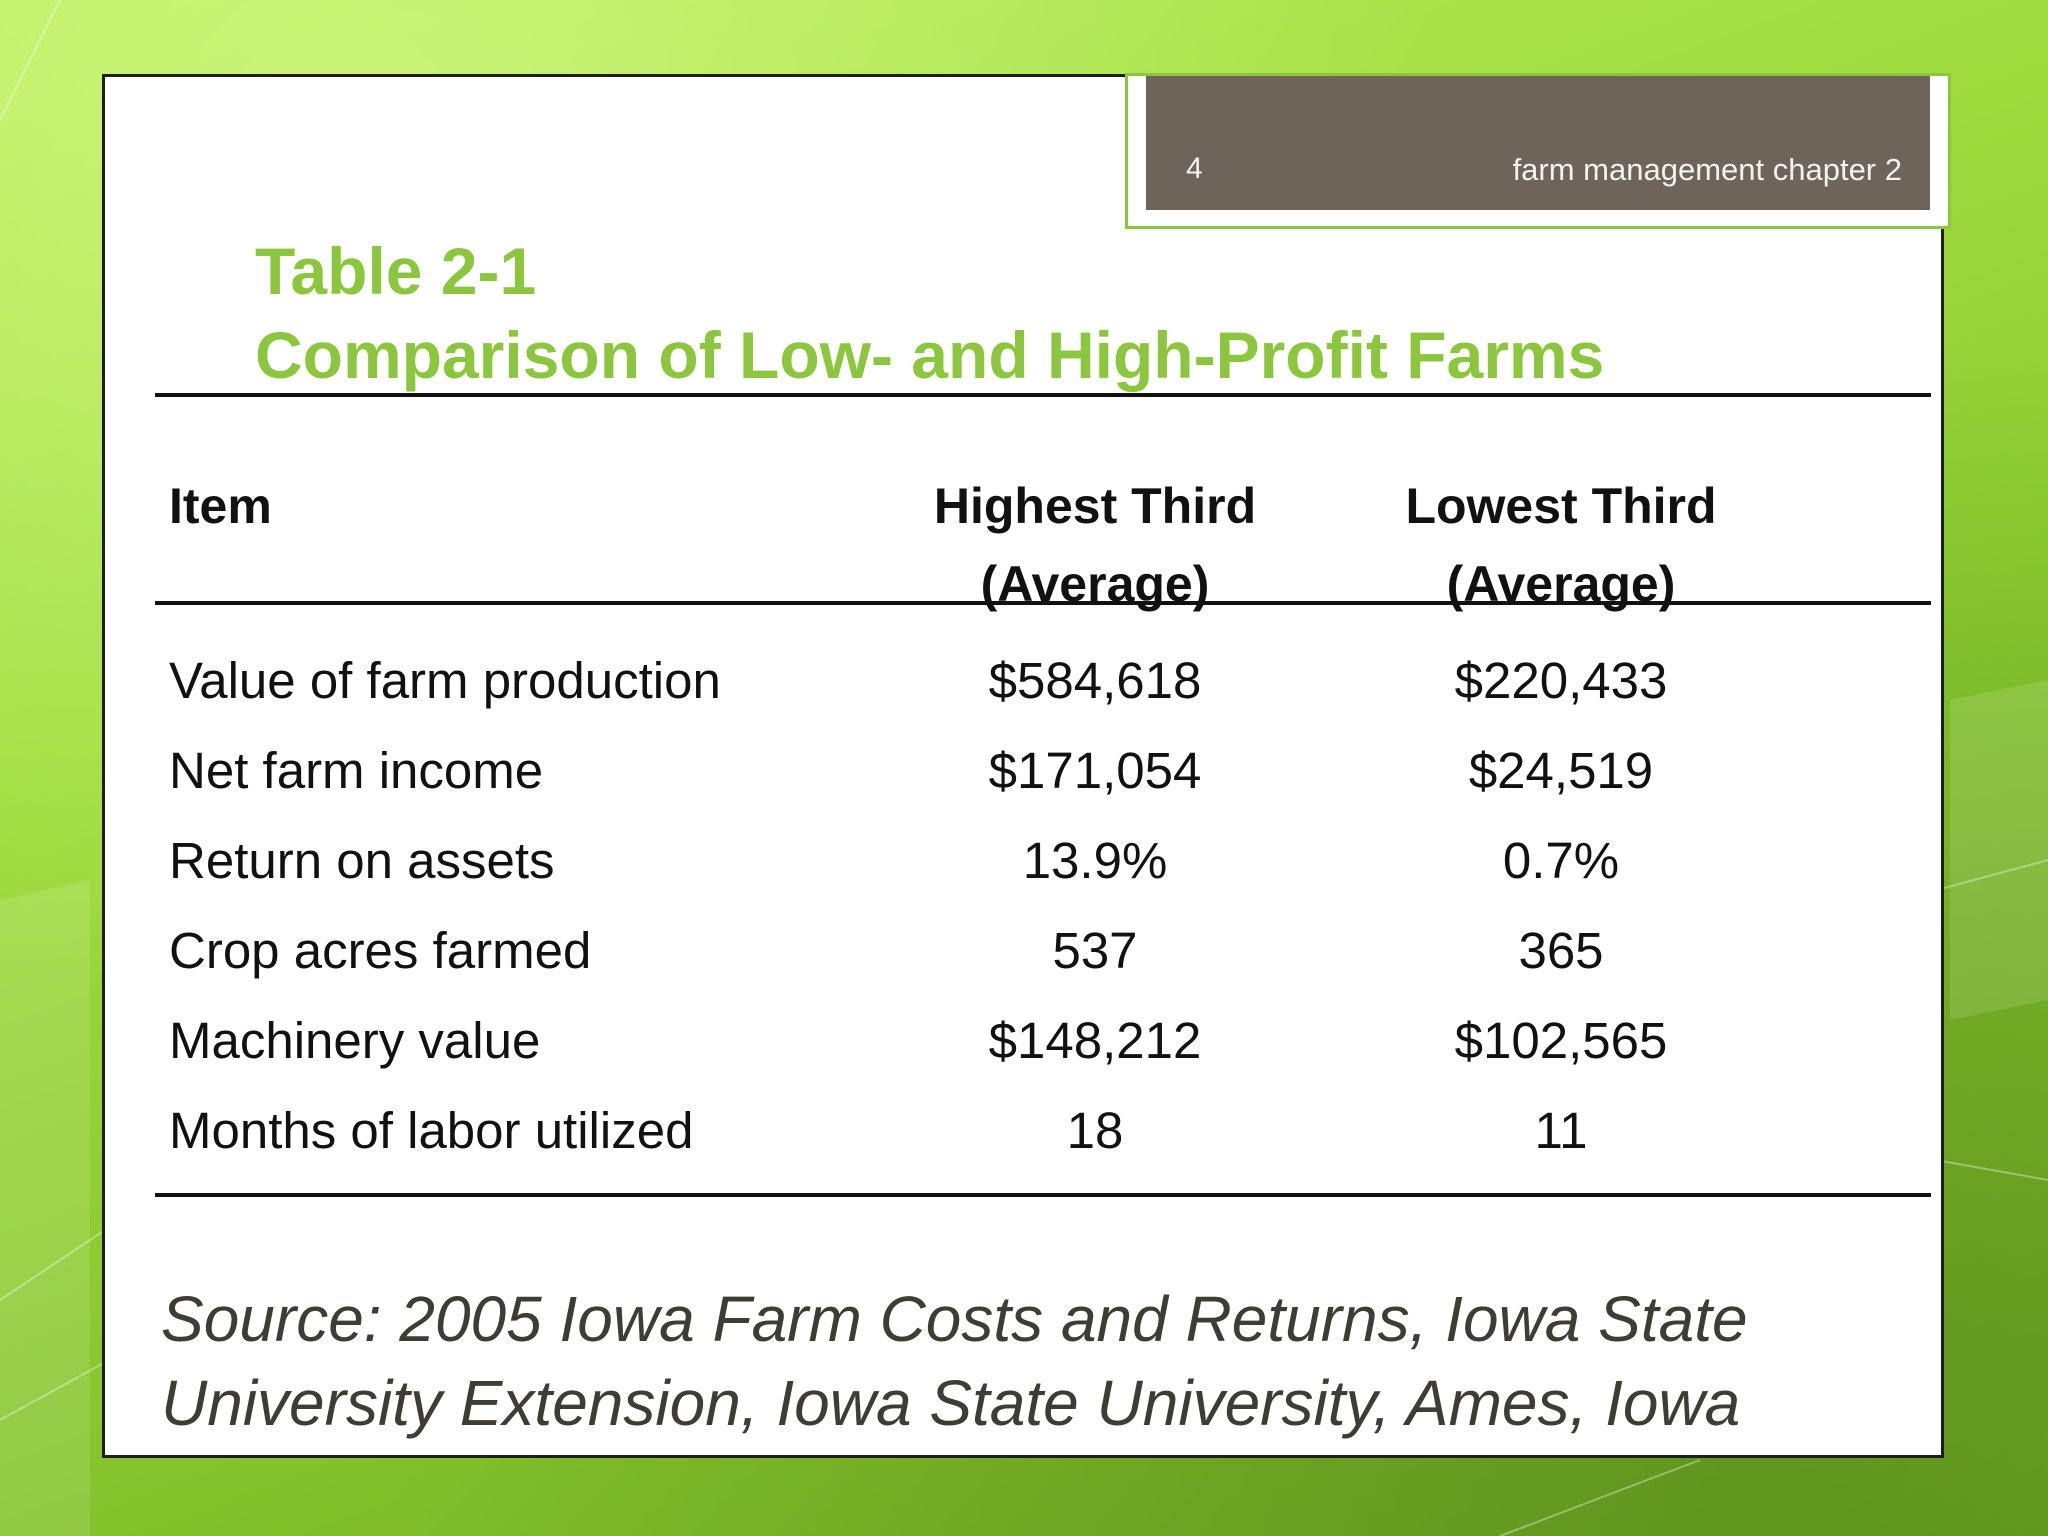 This screenshot has height=1536, width=2048. I want to click on table-cell-highest: $584,618, so click(1095, 680).